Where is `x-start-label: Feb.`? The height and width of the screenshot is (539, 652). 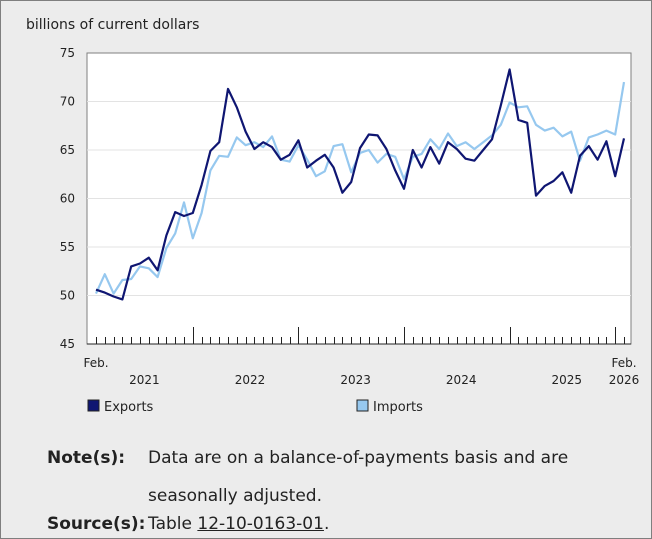
x-start-label: Feb. is located at coordinates (95, 363).